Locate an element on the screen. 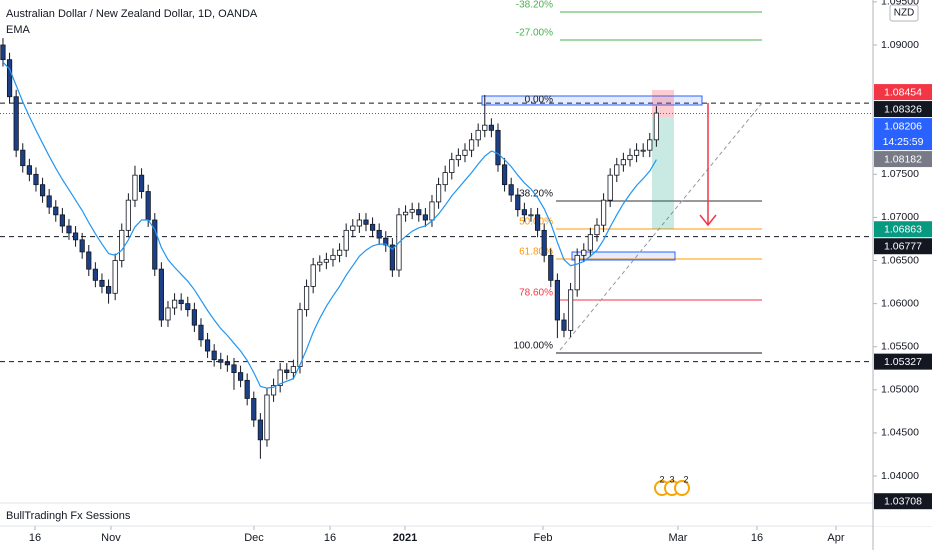  target-zone is located at coordinates (663, 173).